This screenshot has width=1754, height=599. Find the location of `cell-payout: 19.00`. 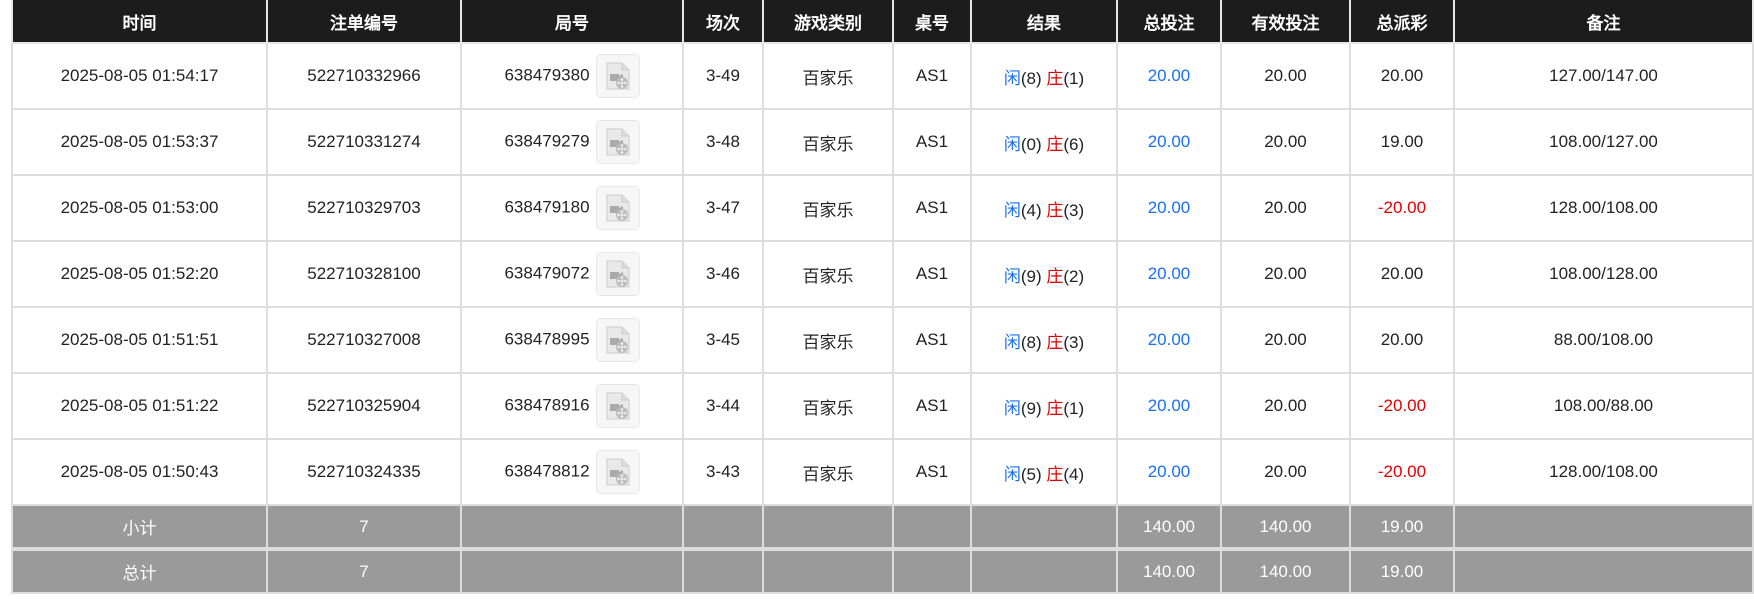

cell-payout: 19.00 is located at coordinates (1402, 142).